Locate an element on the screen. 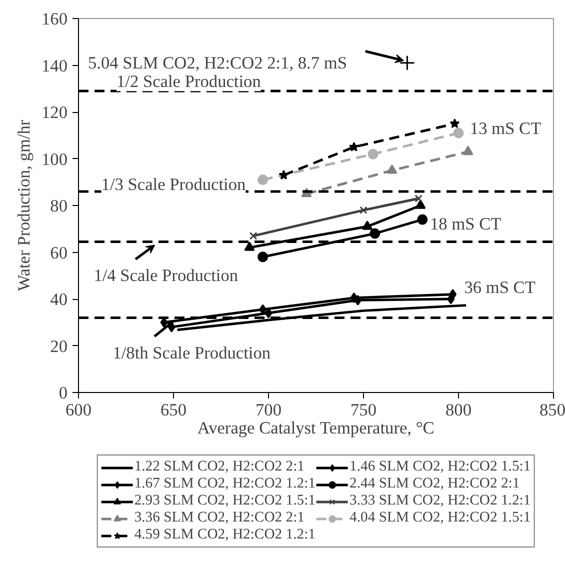 This screenshot has width=565, height=568. ref-line-label: 1/2 Scale Production is located at coordinates (189, 82).